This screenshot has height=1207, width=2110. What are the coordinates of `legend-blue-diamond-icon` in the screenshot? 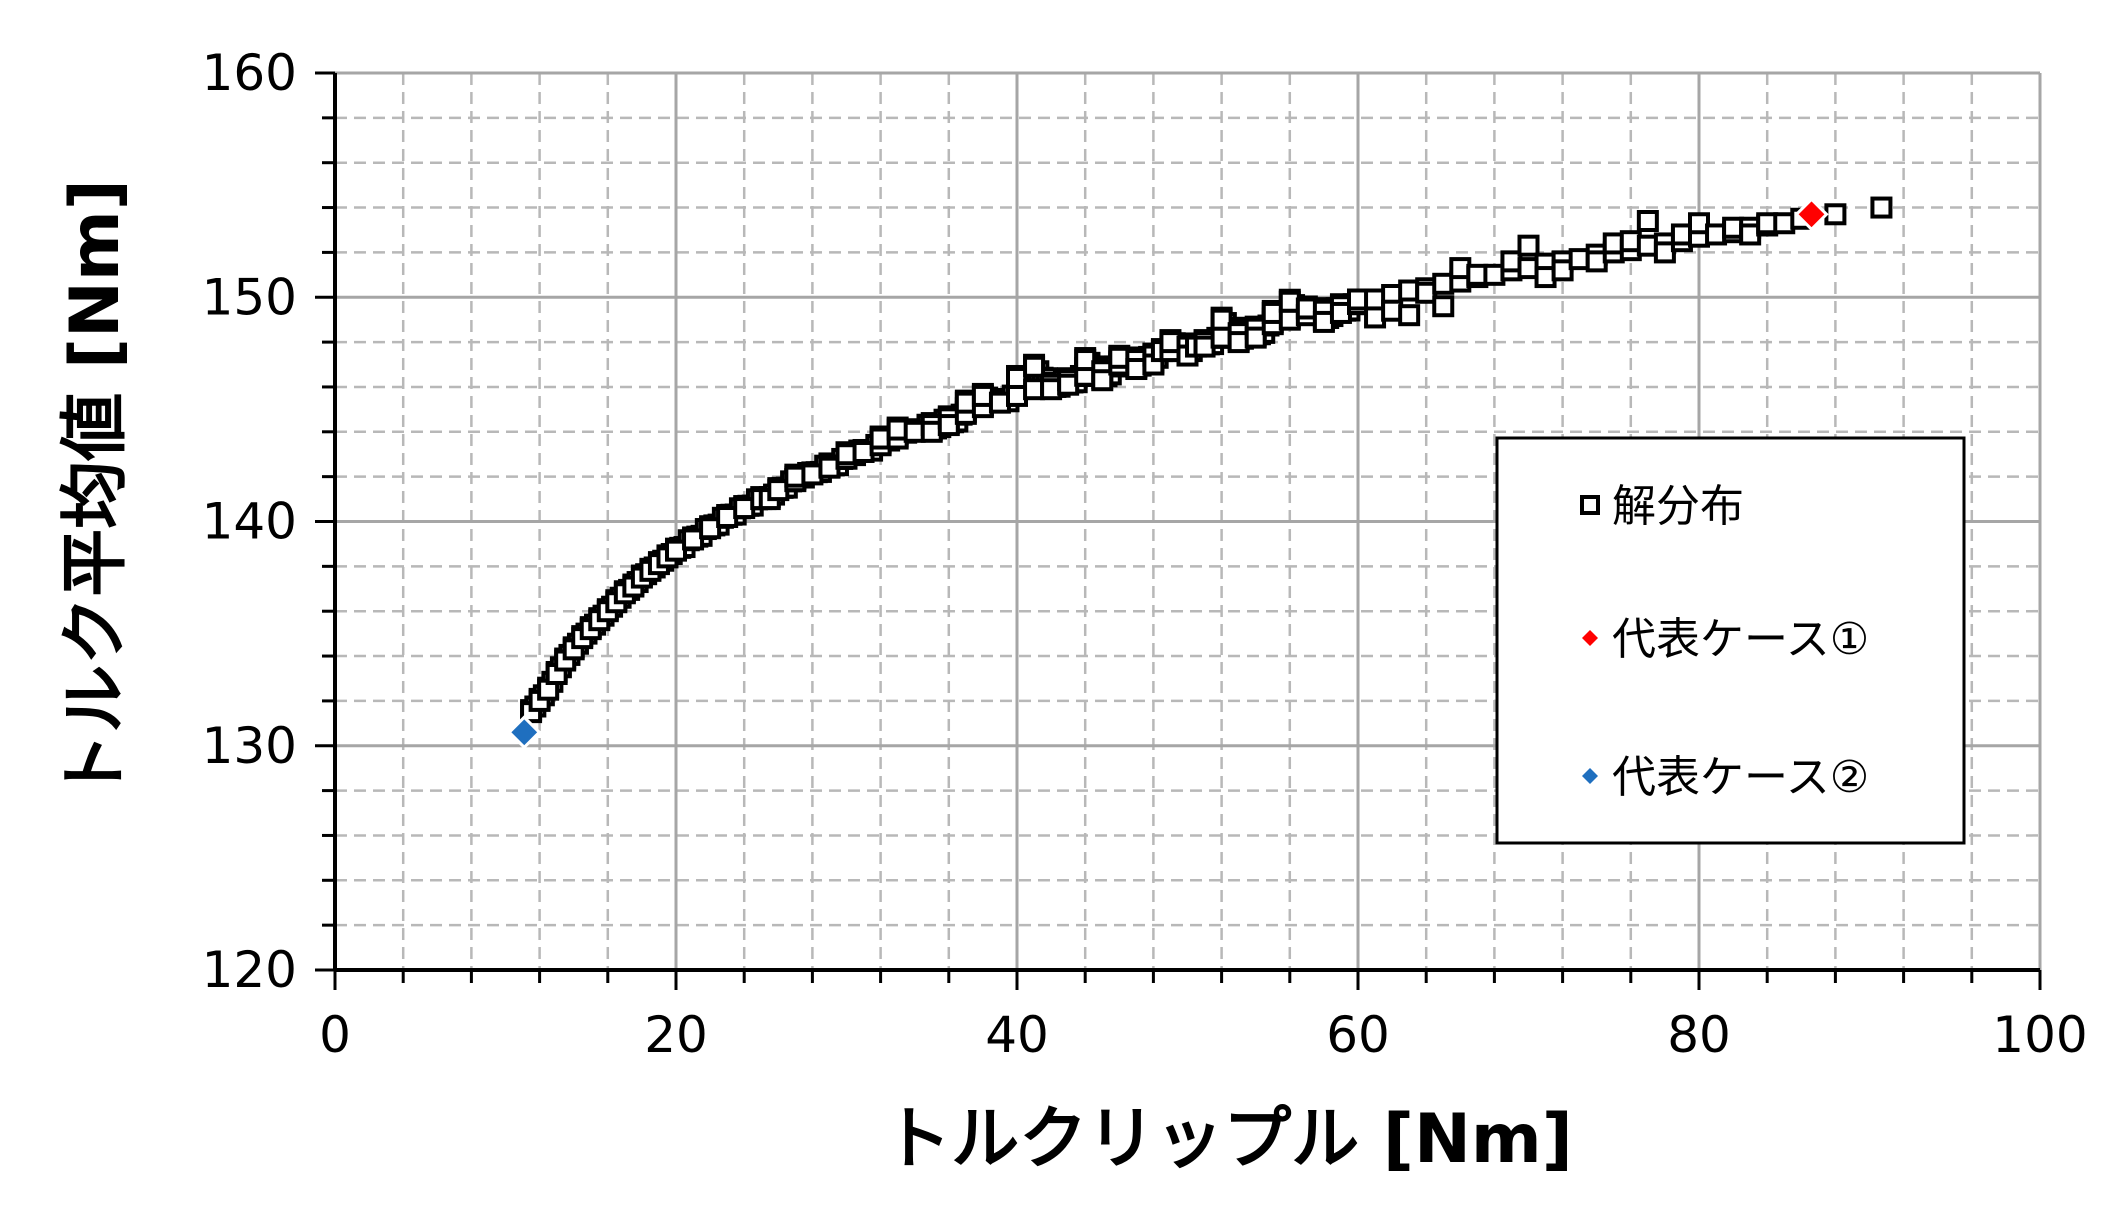 It's located at (1590, 776).